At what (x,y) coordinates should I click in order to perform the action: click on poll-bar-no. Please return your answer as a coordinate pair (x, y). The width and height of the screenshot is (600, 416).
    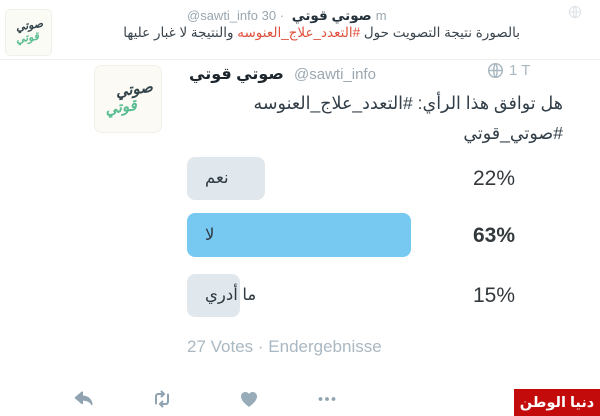
    Looking at the image, I should click on (299, 235).